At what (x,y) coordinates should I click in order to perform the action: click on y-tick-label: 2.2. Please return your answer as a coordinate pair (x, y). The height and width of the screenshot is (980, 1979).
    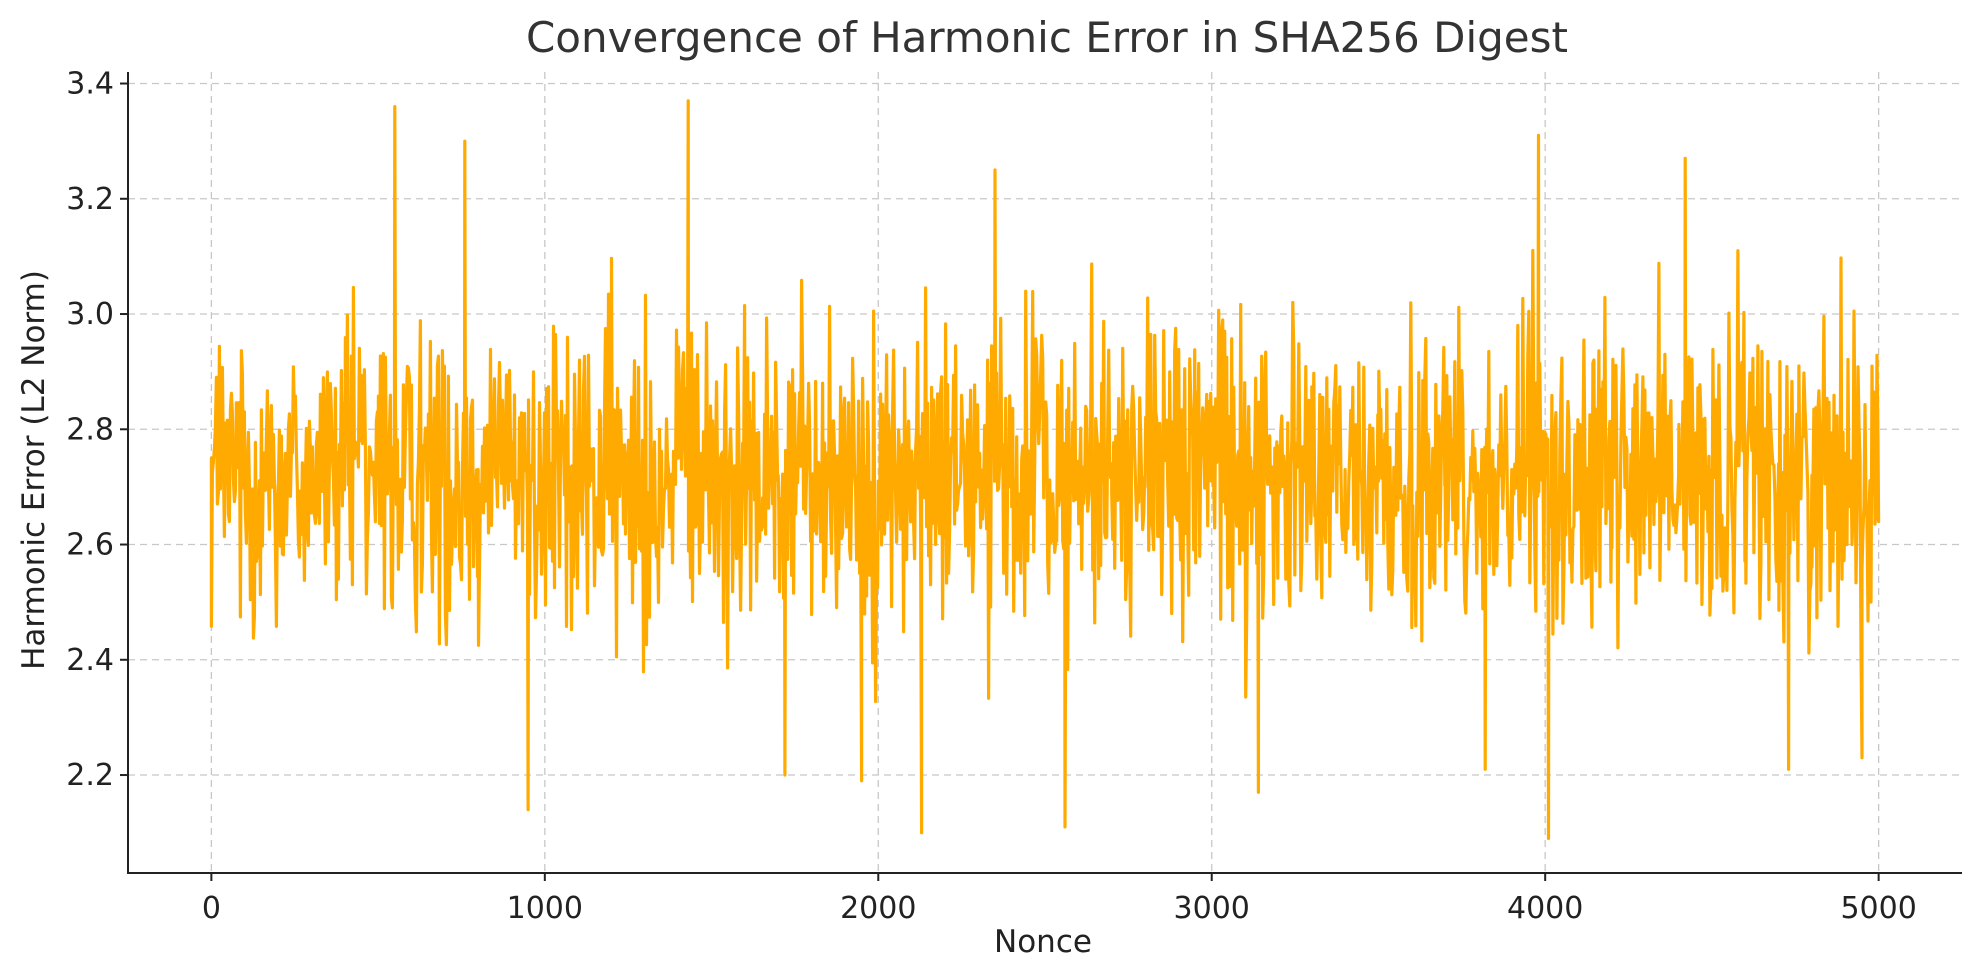
    Looking at the image, I should click on (90, 775).